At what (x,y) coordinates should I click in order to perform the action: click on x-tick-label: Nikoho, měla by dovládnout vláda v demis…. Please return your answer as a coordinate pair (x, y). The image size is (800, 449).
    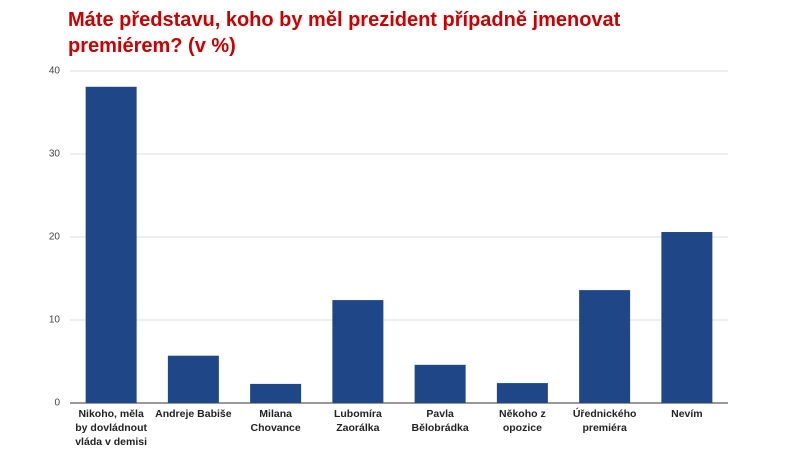
    Looking at the image, I should click on (111, 428).